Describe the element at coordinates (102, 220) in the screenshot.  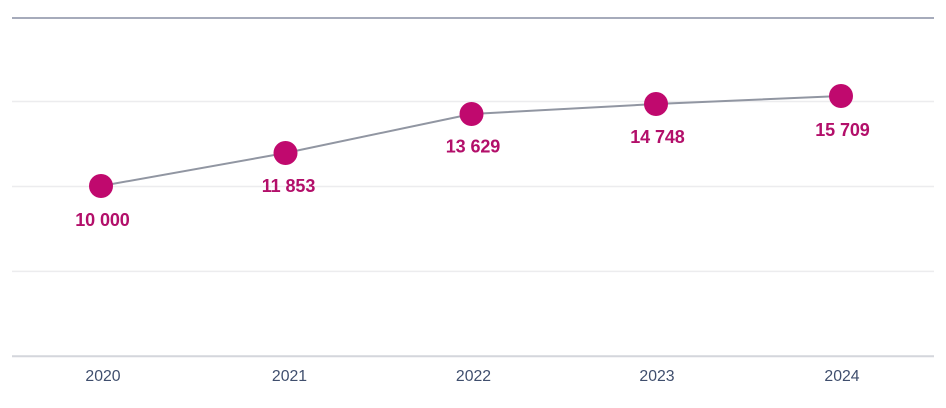
I see `svg-text: 10 000` at that location.